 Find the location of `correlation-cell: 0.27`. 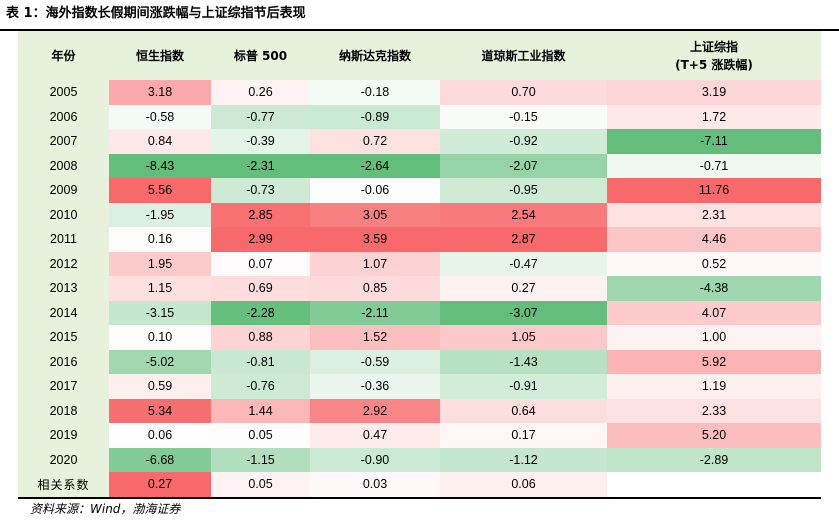

correlation-cell: 0.27 is located at coordinates (160, 485).